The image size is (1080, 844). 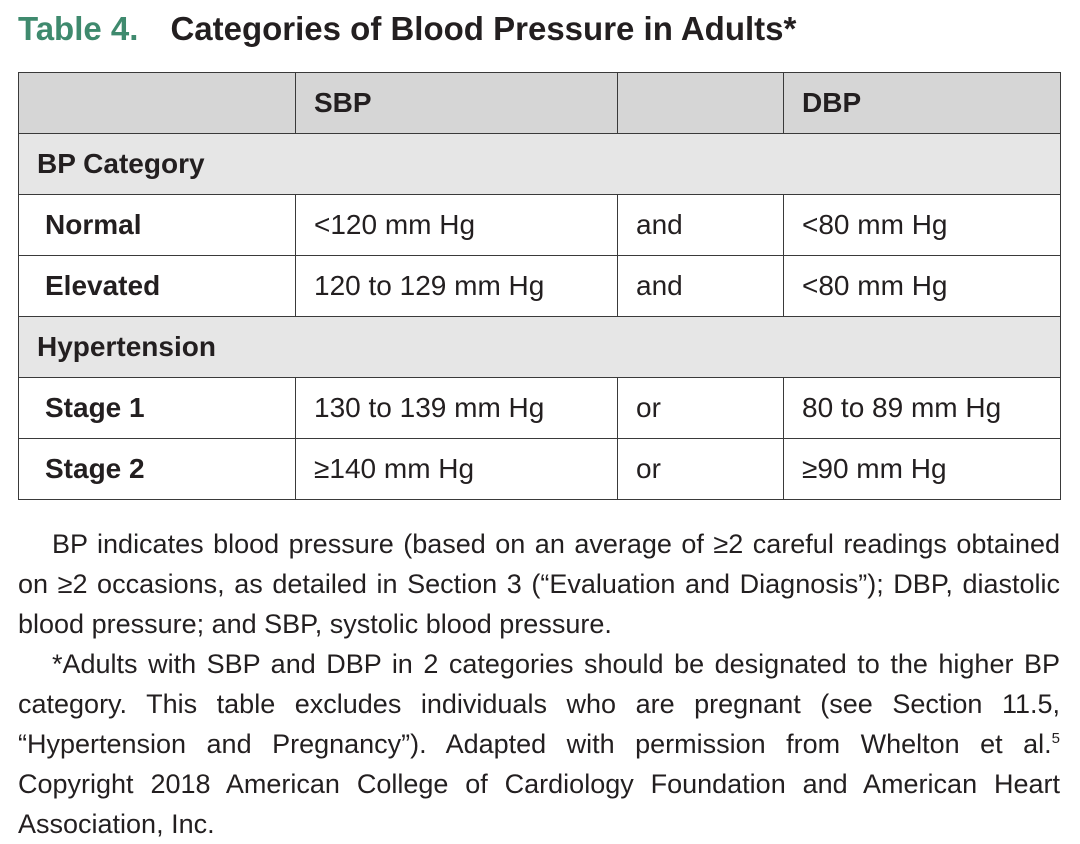 I want to click on dbp-cell: 80 to 89 mm Hg, so click(x=922, y=408).